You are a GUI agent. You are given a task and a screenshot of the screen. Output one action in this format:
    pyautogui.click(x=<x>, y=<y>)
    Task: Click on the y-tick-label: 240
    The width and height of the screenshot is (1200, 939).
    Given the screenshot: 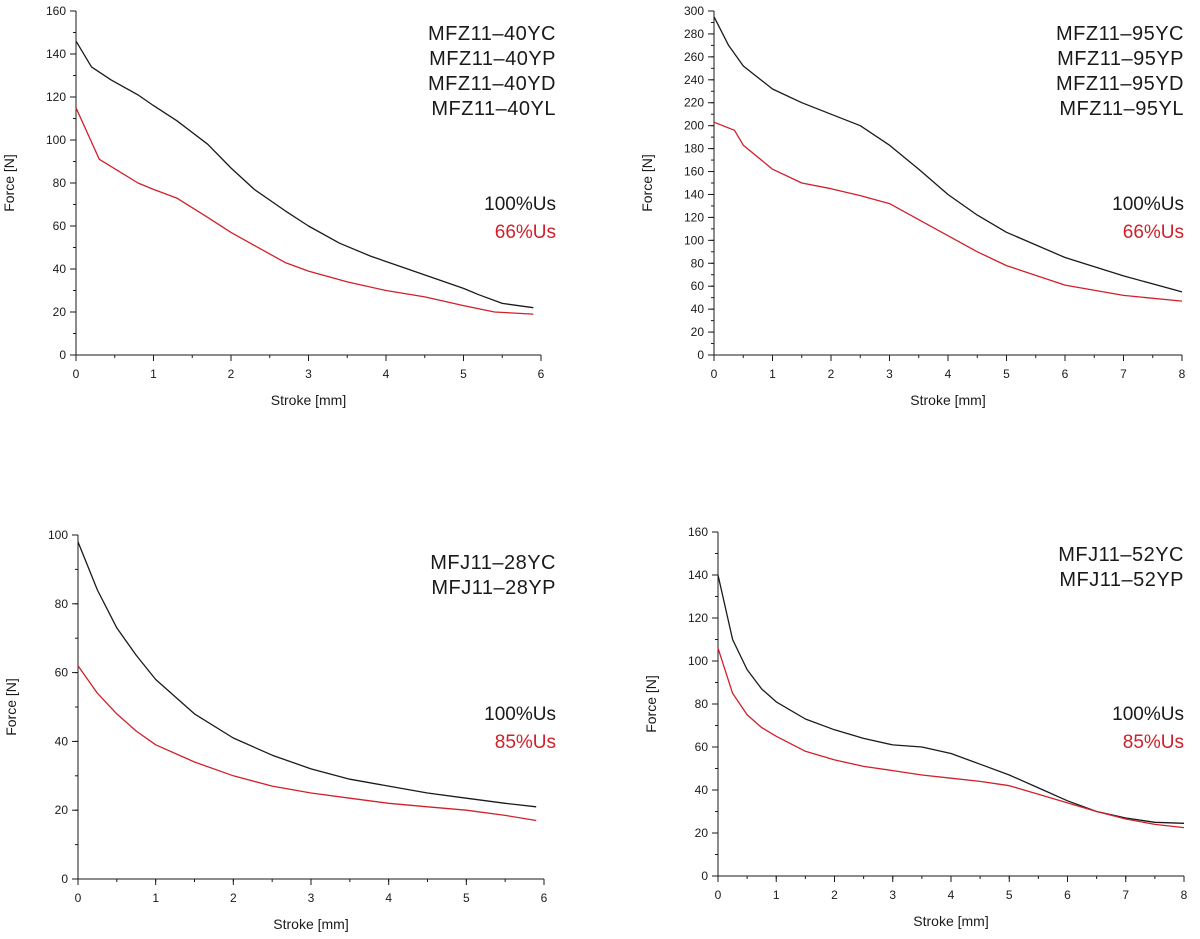 What is the action you would take?
    pyautogui.click(x=694, y=80)
    